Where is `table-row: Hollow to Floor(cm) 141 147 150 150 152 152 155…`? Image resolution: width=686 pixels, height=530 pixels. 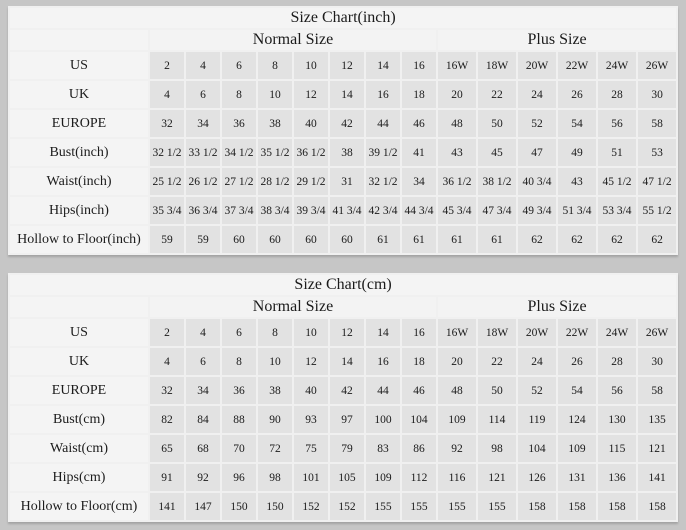
table-row: Hollow to Floor(cm) 141 147 150 150 152 152 155… is located at coordinates (343, 506).